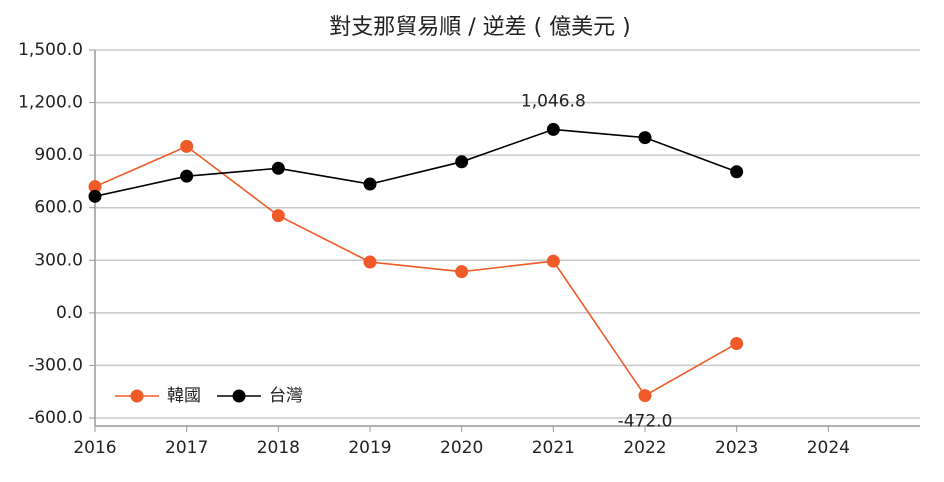 Image resolution: width=944 pixels, height=482 pixels. I want to click on y-tick-label: 1,500.0, so click(50, 50).